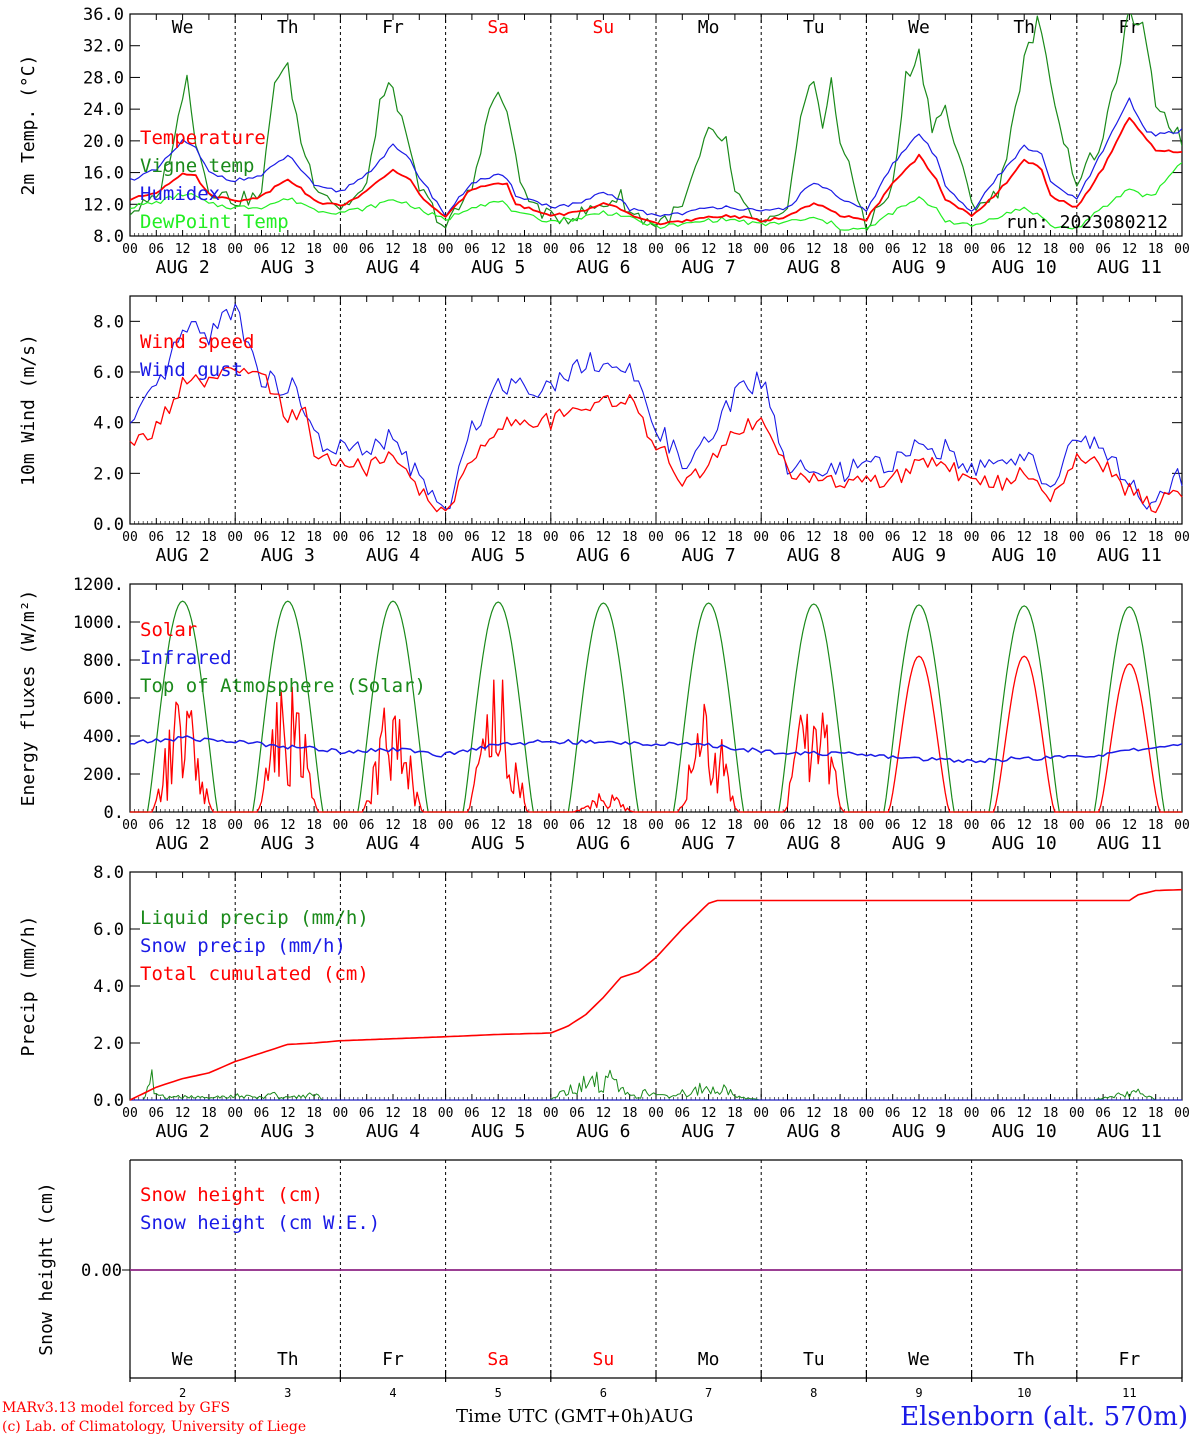 The width and height of the screenshot is (1194, 1440). Describe the element at coordinates (103, 78) in the screenshot. I see `y-tick-label: 28.0` at that location.